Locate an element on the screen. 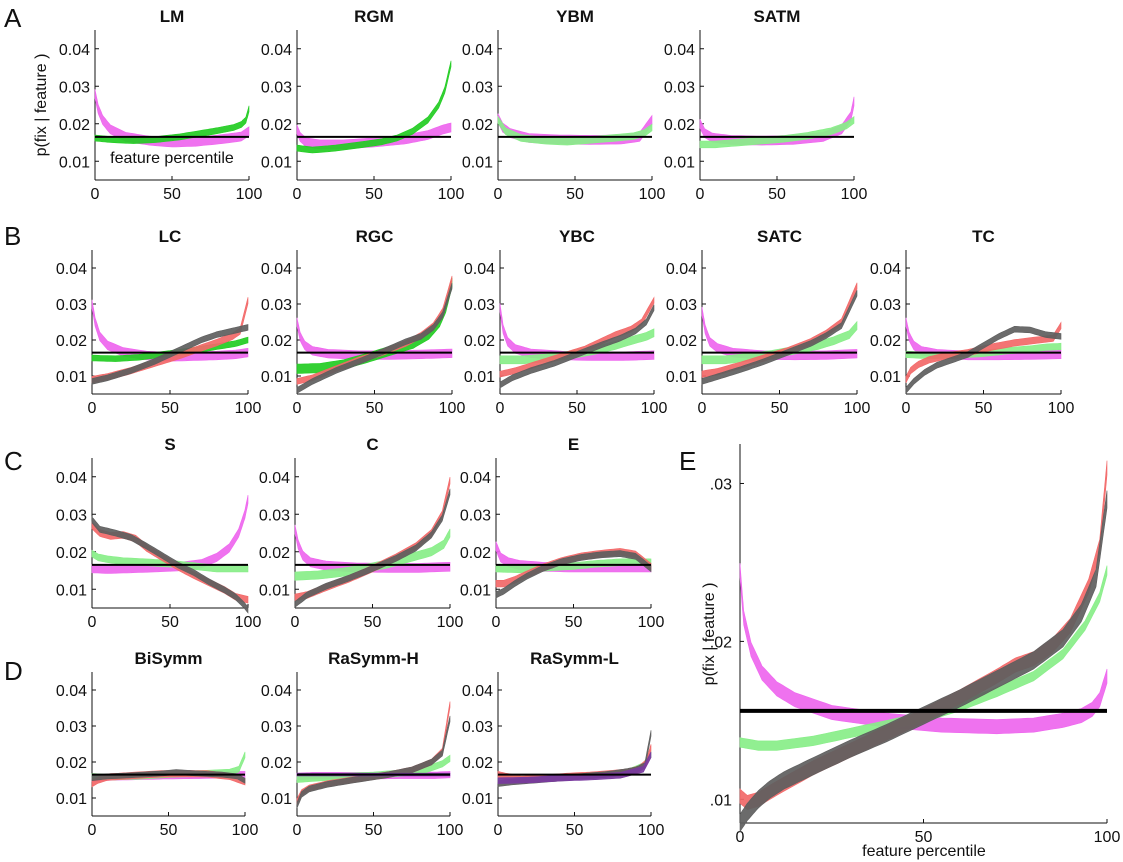 This screenshot has width=1123, height=862. chart-e: 0.01 0.02 0.03 0.04 0 50 100 E is located at coordinates (562, 533).